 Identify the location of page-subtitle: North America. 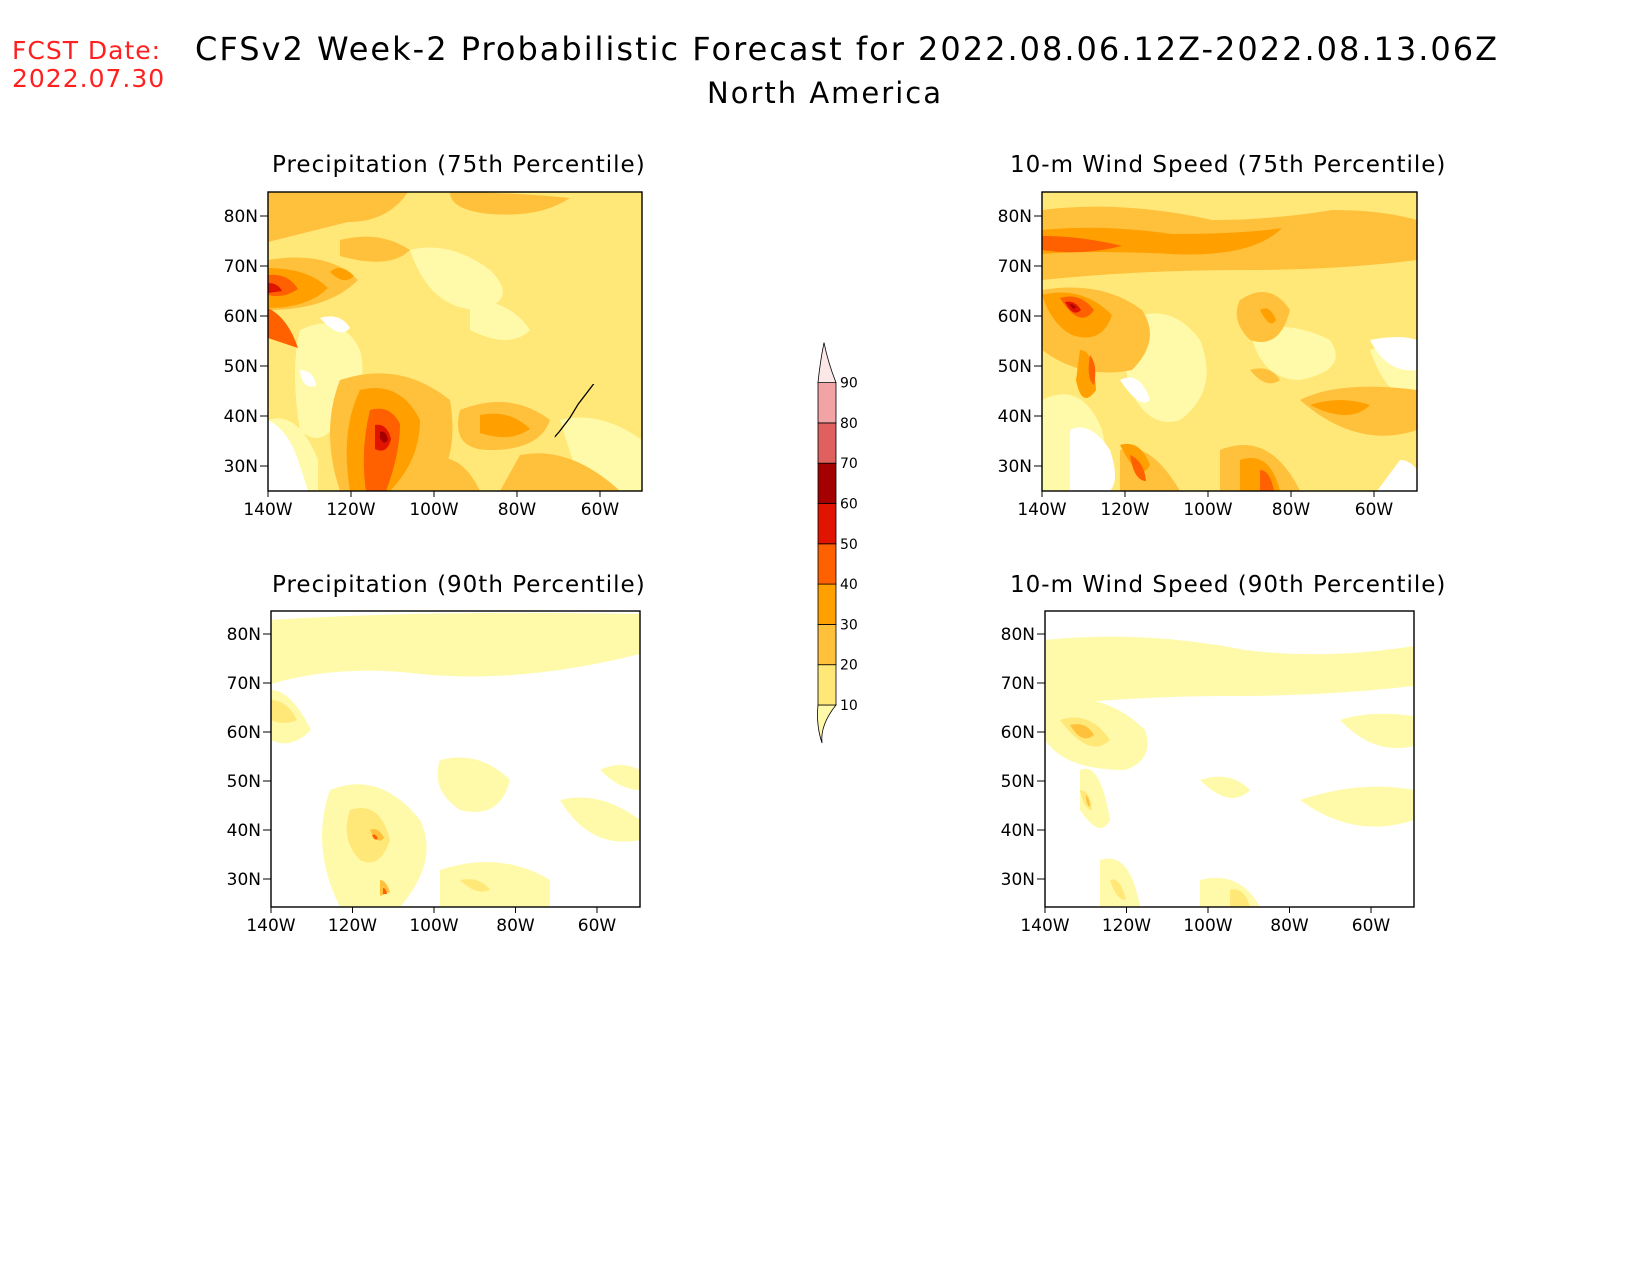
(825, 93).